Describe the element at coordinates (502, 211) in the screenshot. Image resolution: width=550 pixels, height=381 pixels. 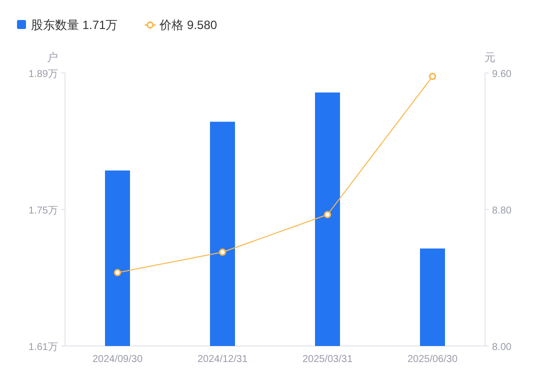
I see `y2-tick-label: 8.80` at that location.